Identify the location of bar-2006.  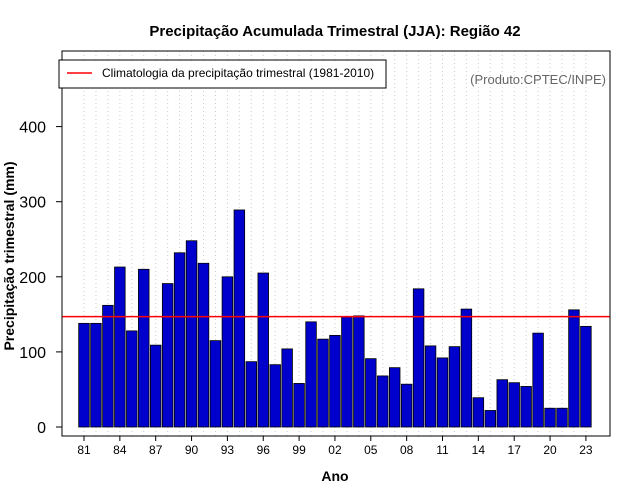
(383, 401).